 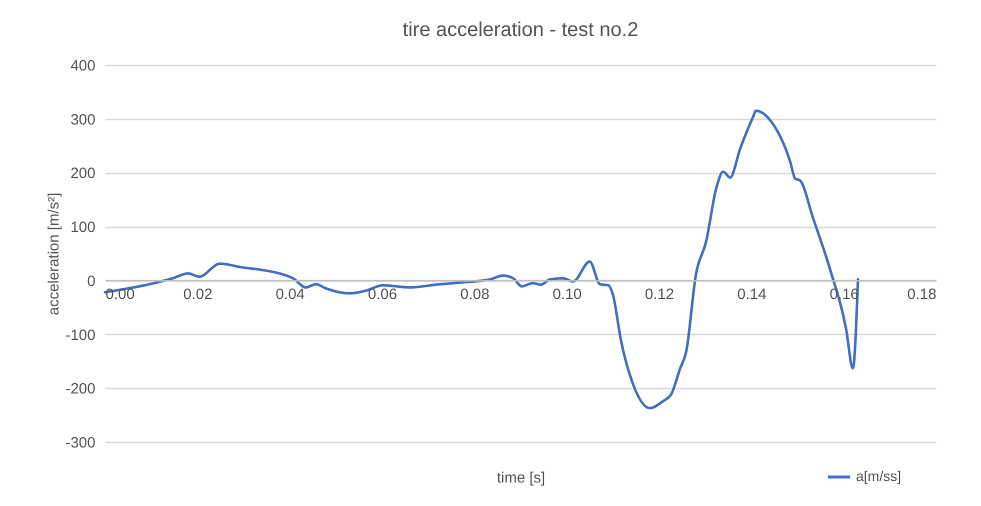 I want to click on x-tick-label: 0.18, so click(x=921, y=294).